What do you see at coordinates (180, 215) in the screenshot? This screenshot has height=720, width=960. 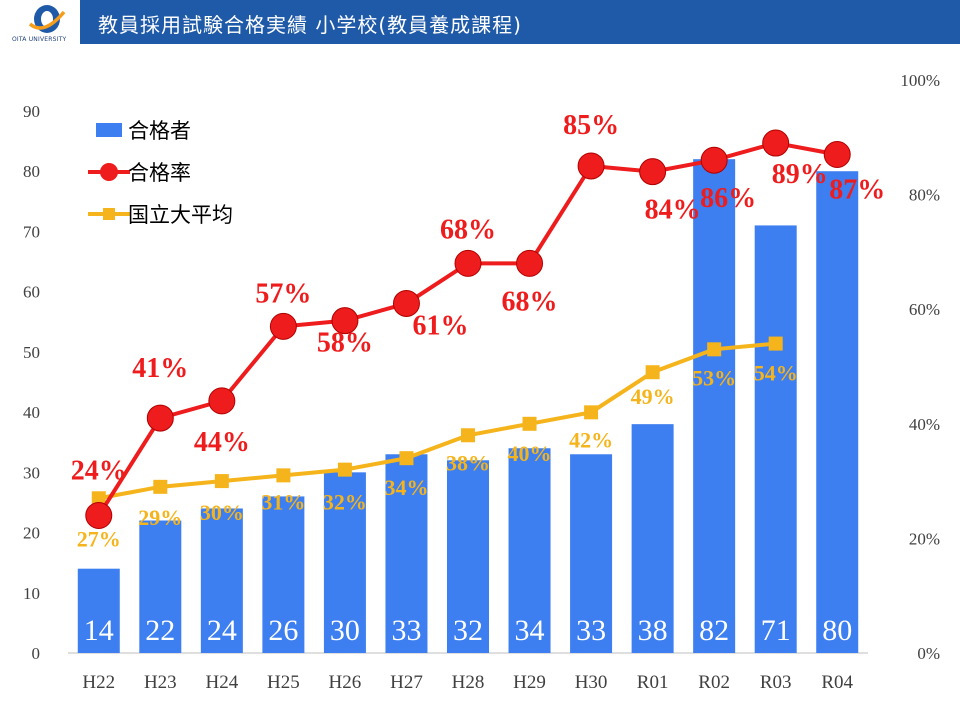 I see `legend-label: 国立大平均` at bounding box center [180, 215].